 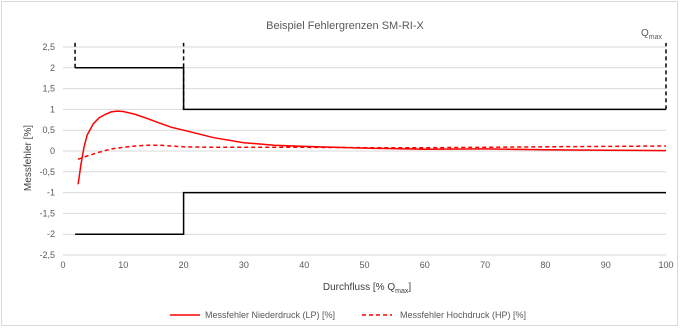 I want to click on upper-limit-line, so click(x=370, y=89).